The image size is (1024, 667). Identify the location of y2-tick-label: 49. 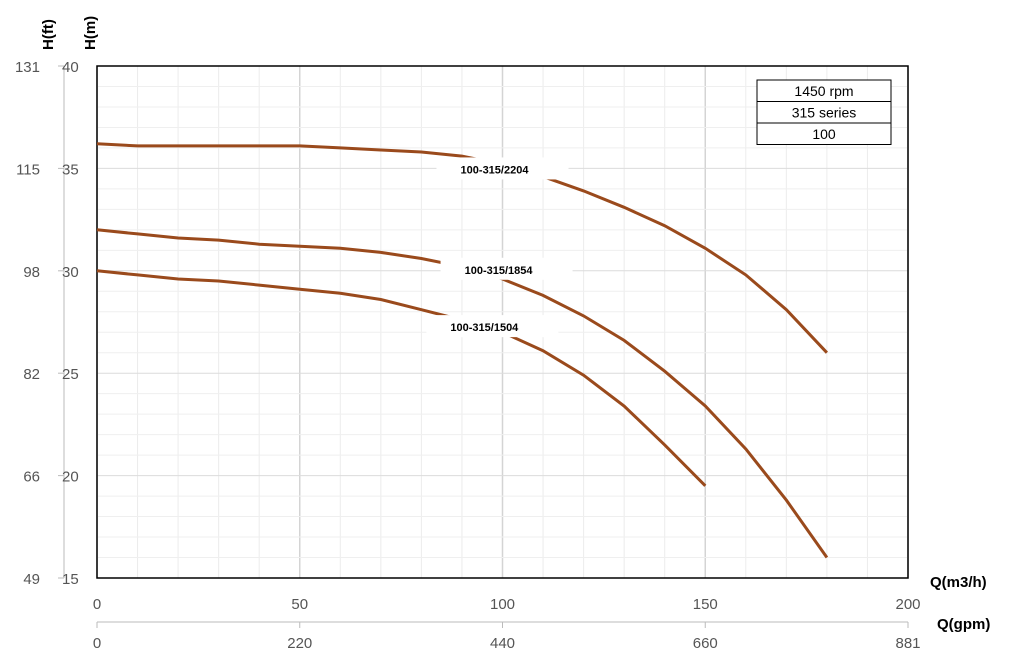
(31, 579).